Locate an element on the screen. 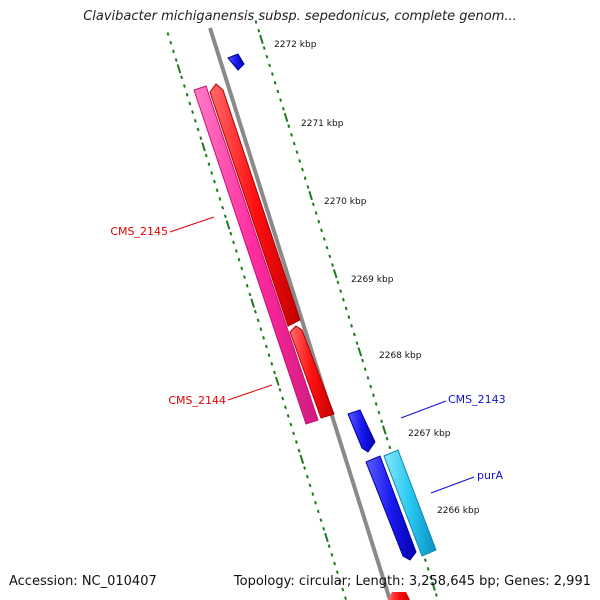 The width and height of the screenshot is (600, 600). gene-bottom-red is located at coordinates (399, 596).